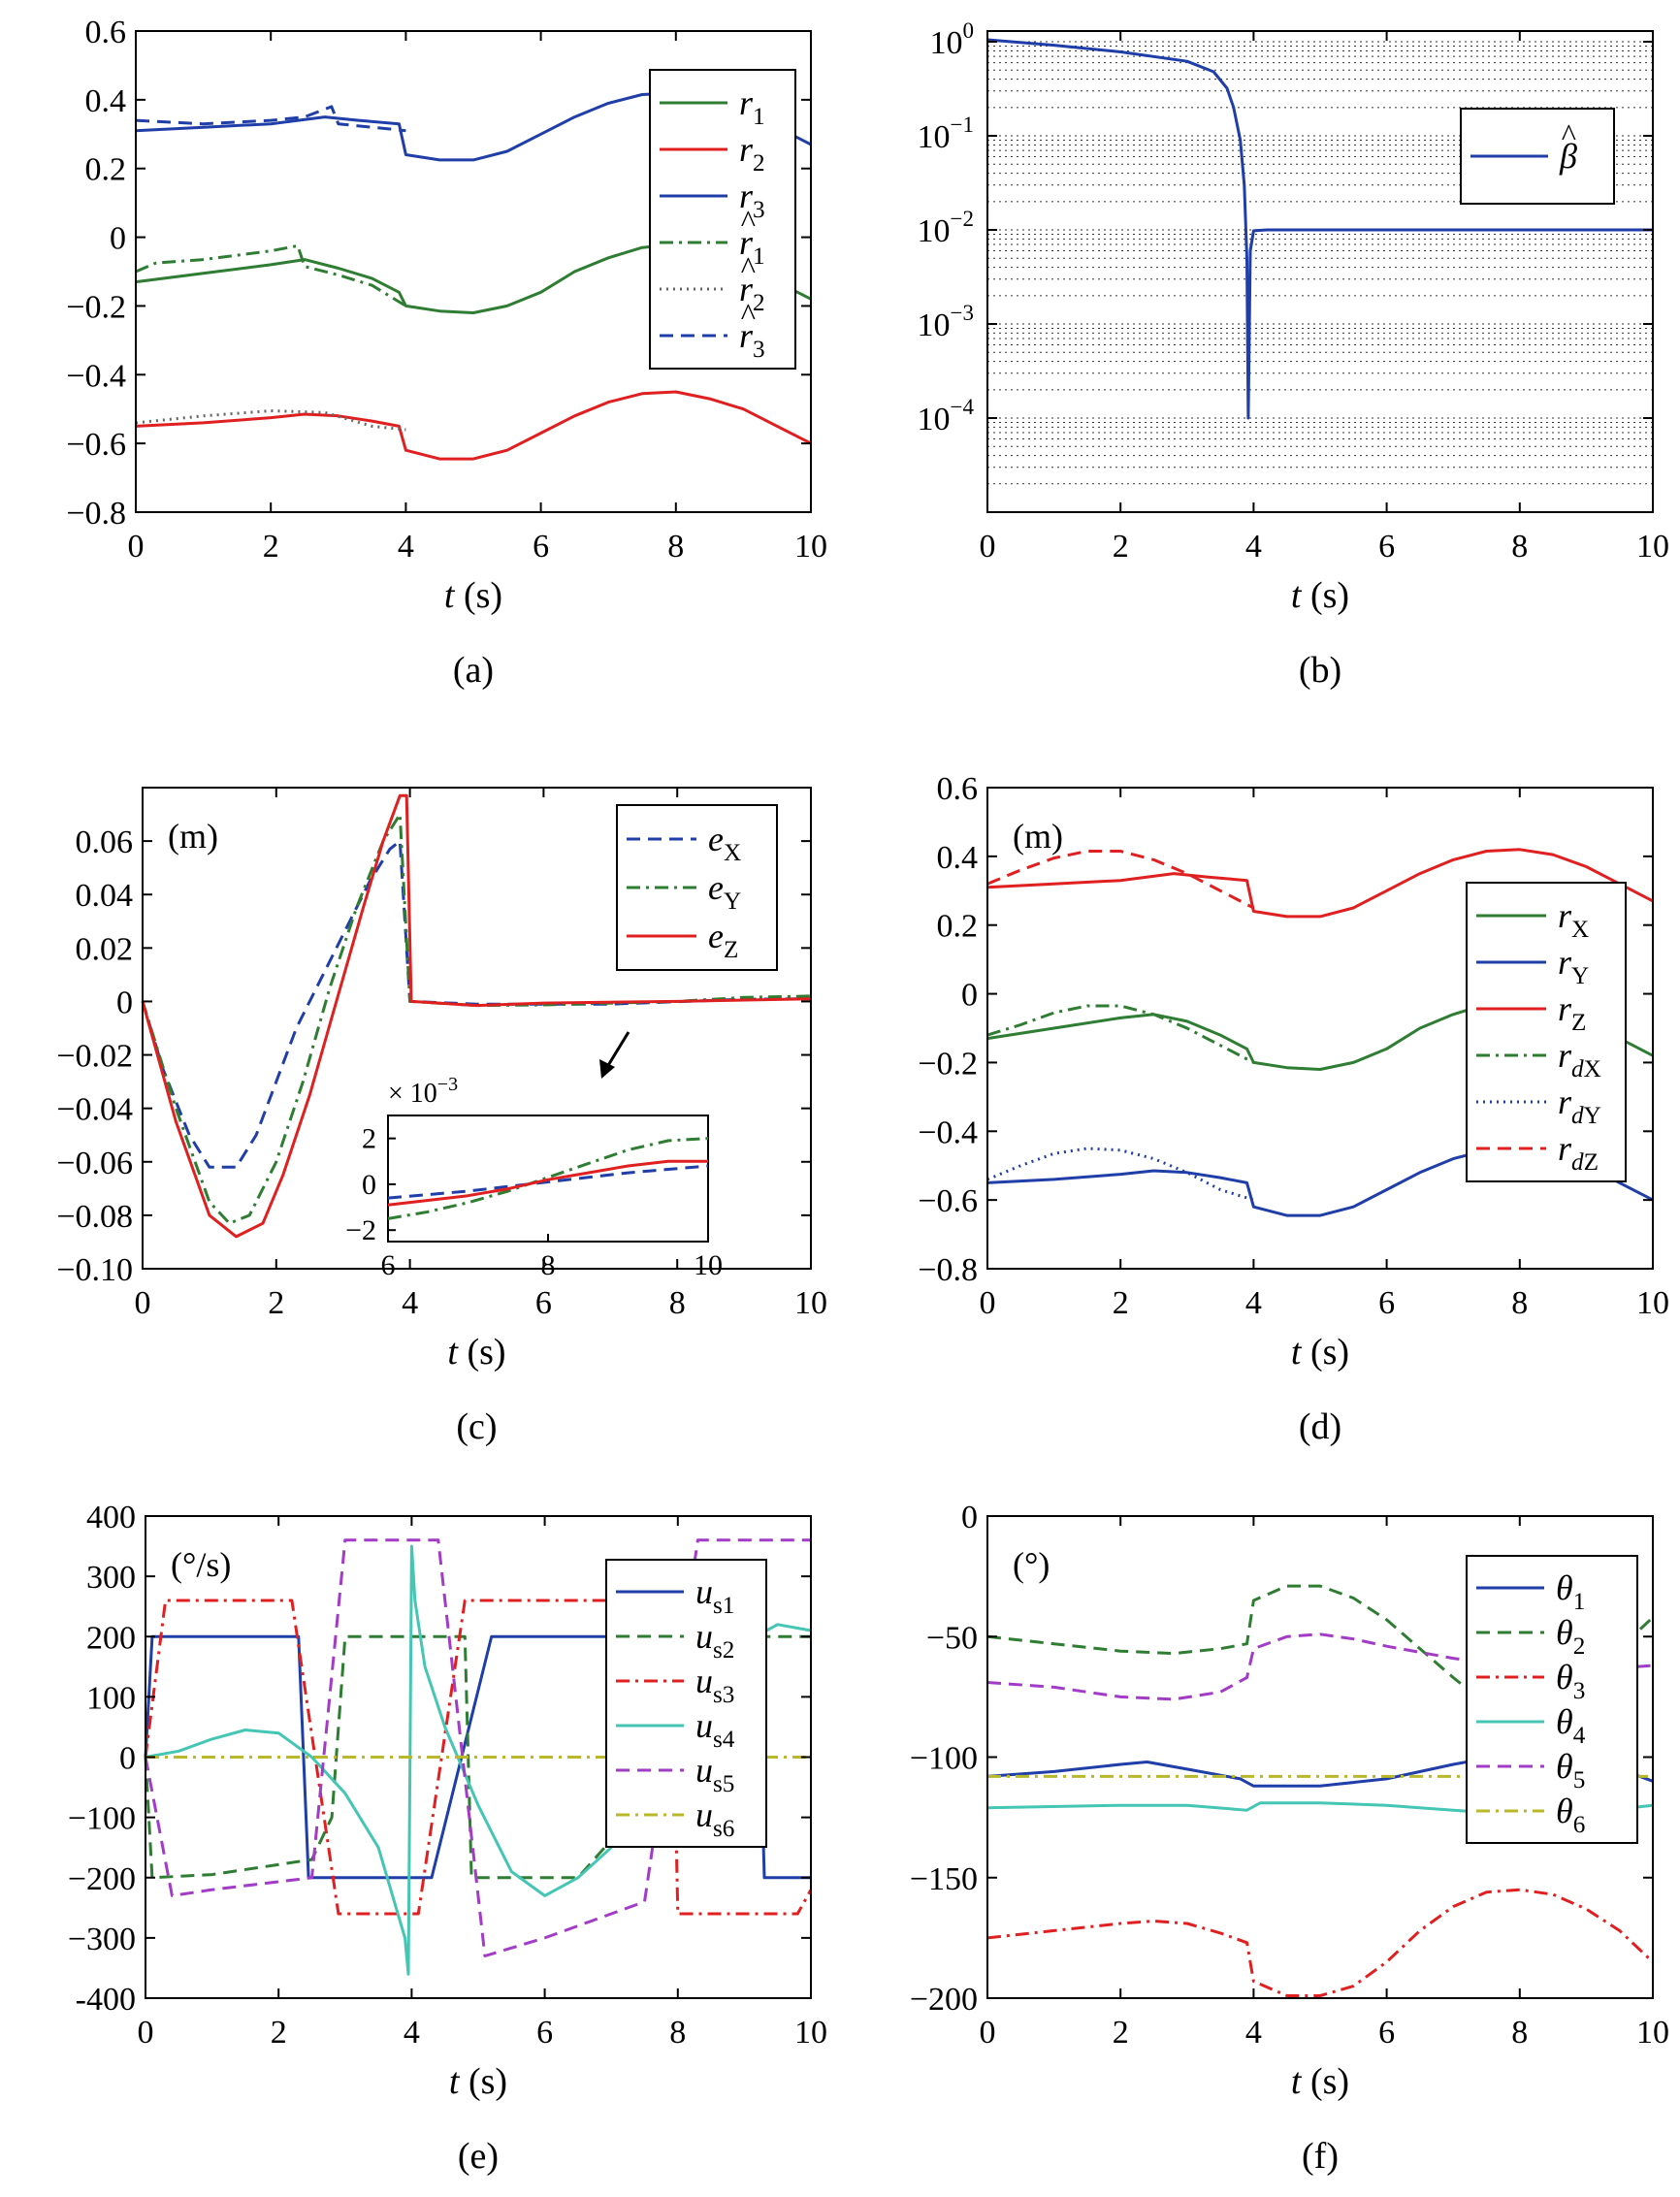 The height and width of the screenshot is (2197, 1680). I want to click on y-tick-label: 100, so click(111, 1698).